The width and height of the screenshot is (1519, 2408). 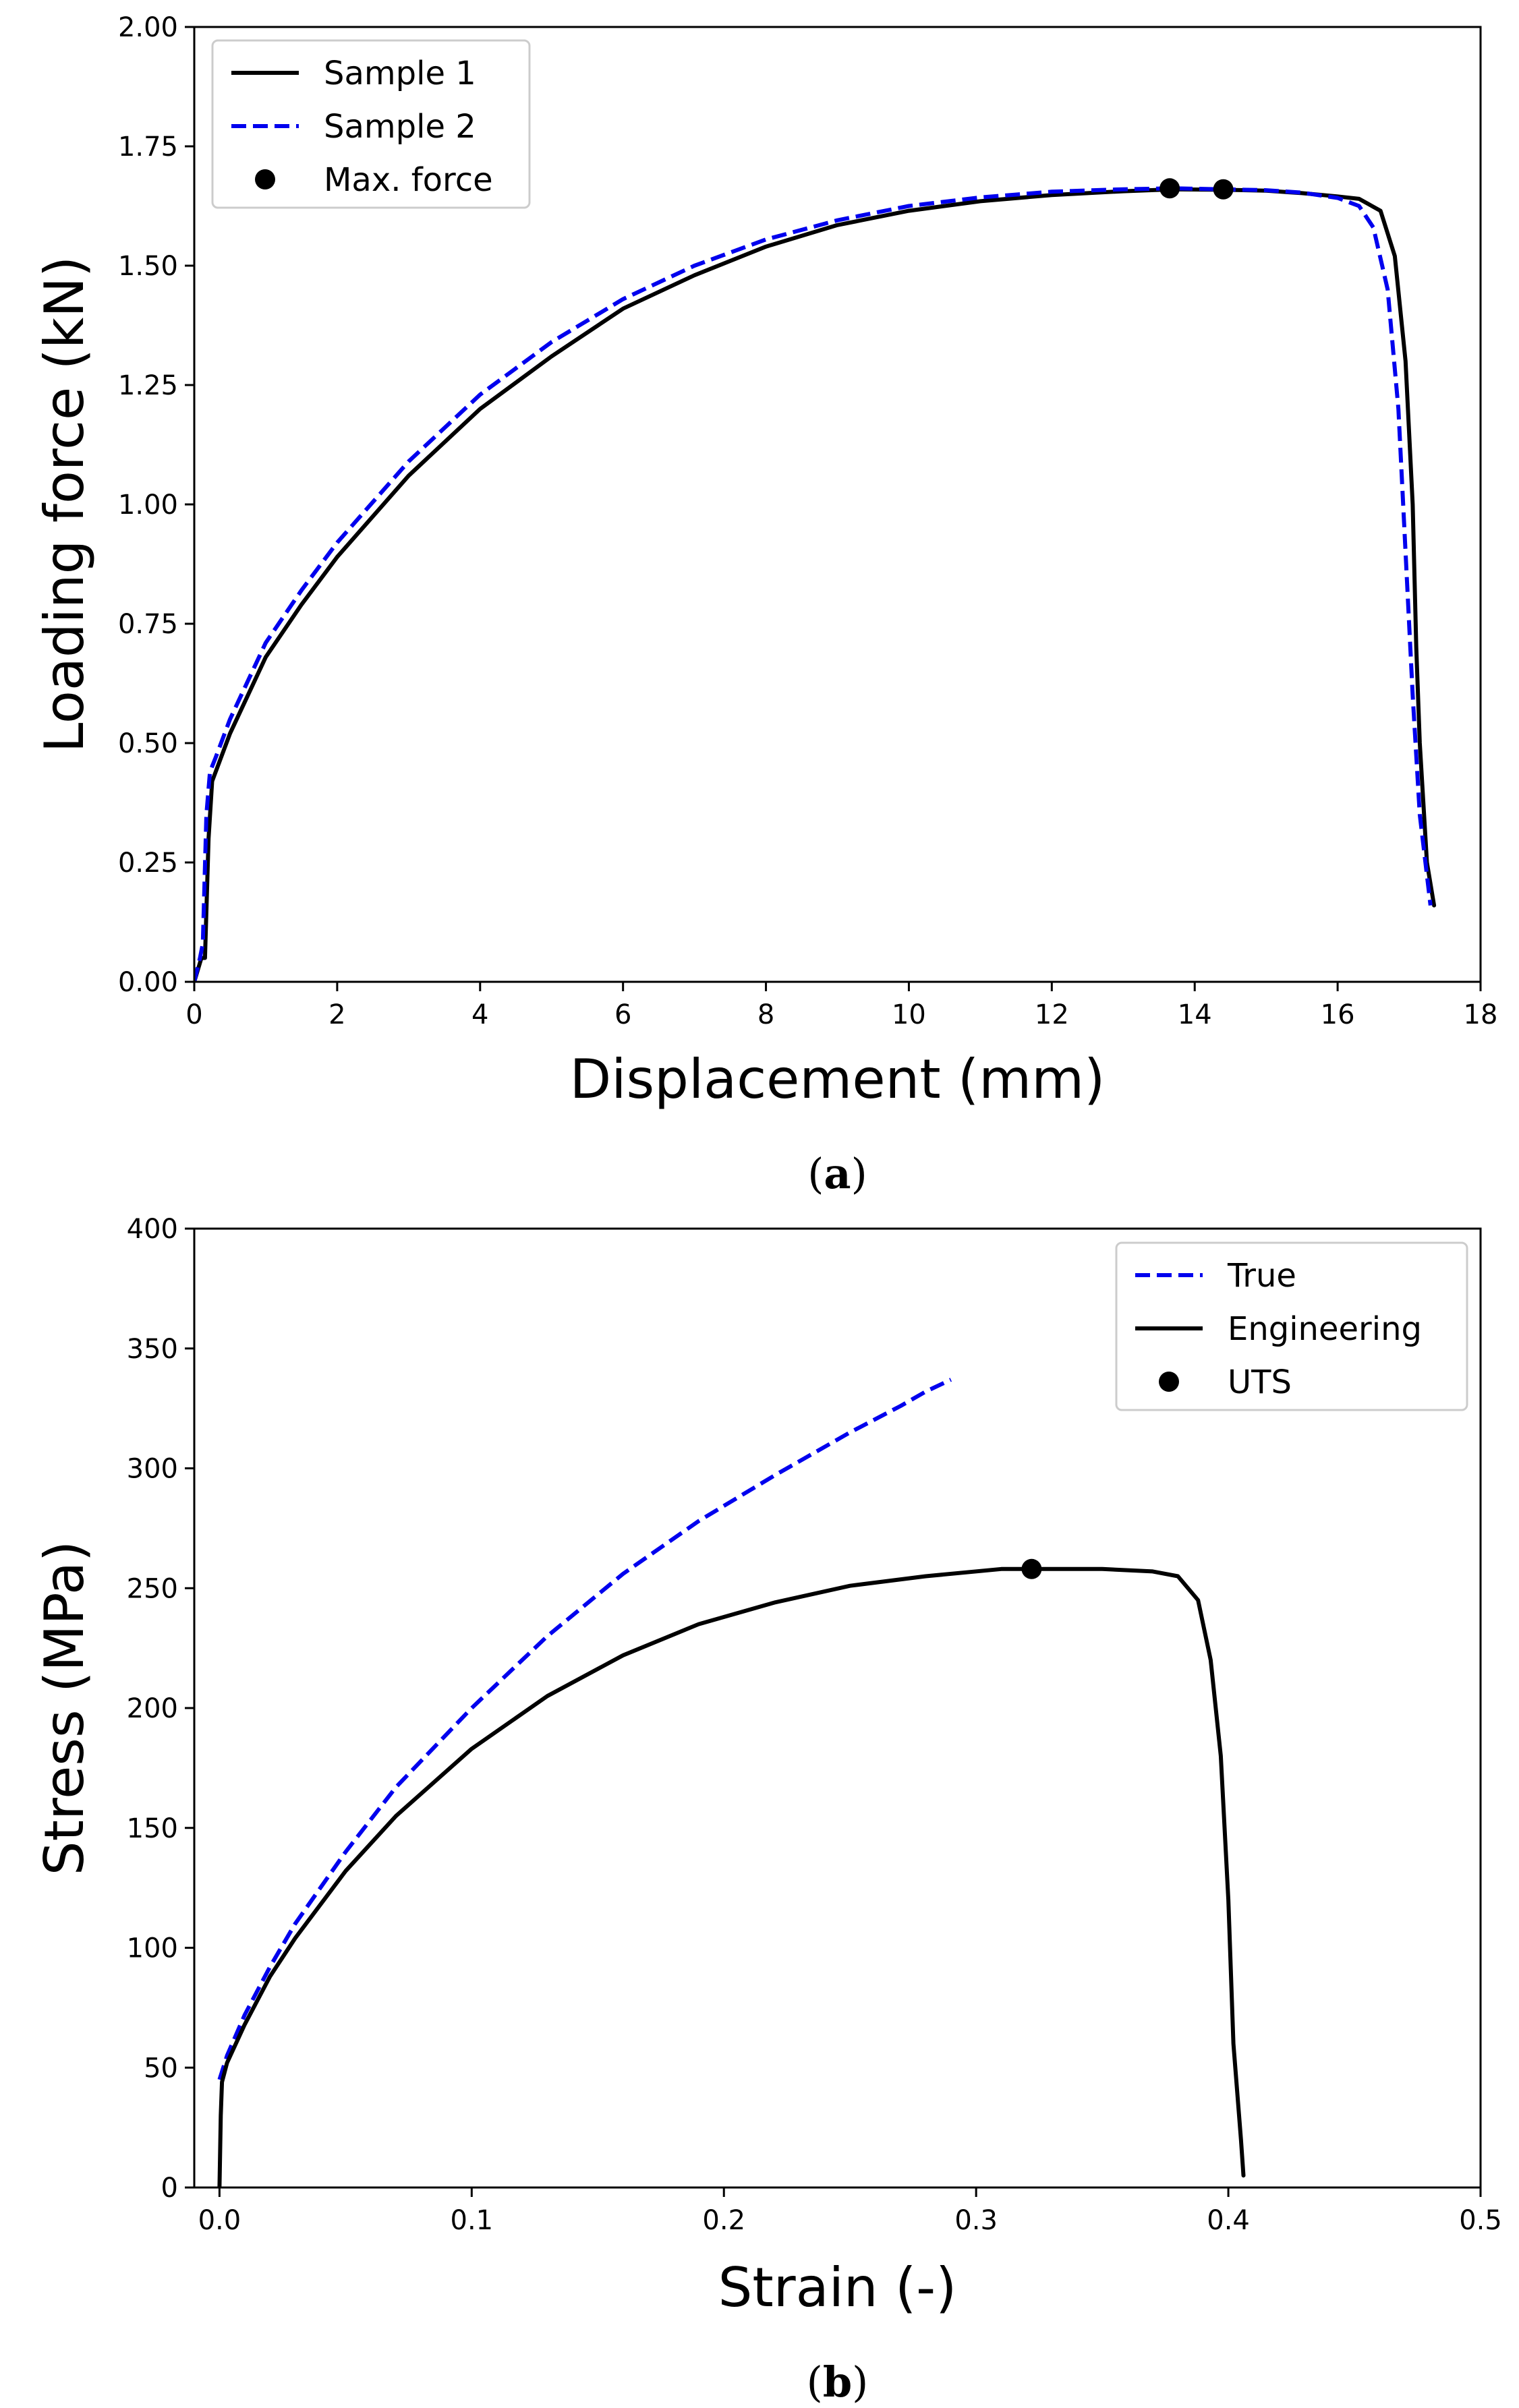 I want to click on caption-b: (b), so click(x=838, y=2382).